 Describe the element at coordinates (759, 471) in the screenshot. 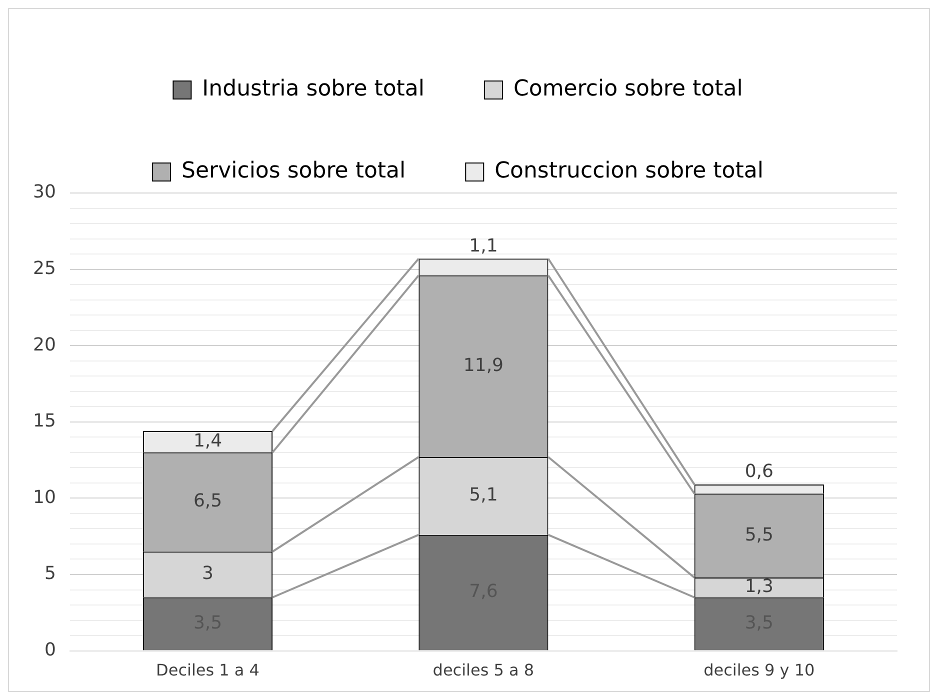

I see `data-label: 0,6` at that location.